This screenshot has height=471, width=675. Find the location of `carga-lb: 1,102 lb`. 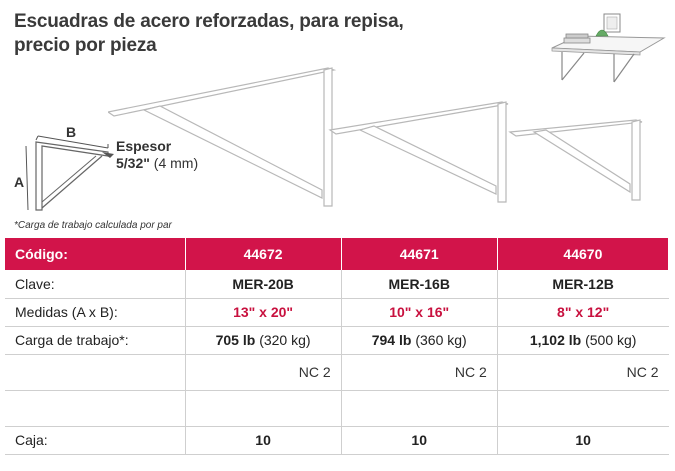

carga-lb: 1,102 lb is located at coordinates (555, 340).